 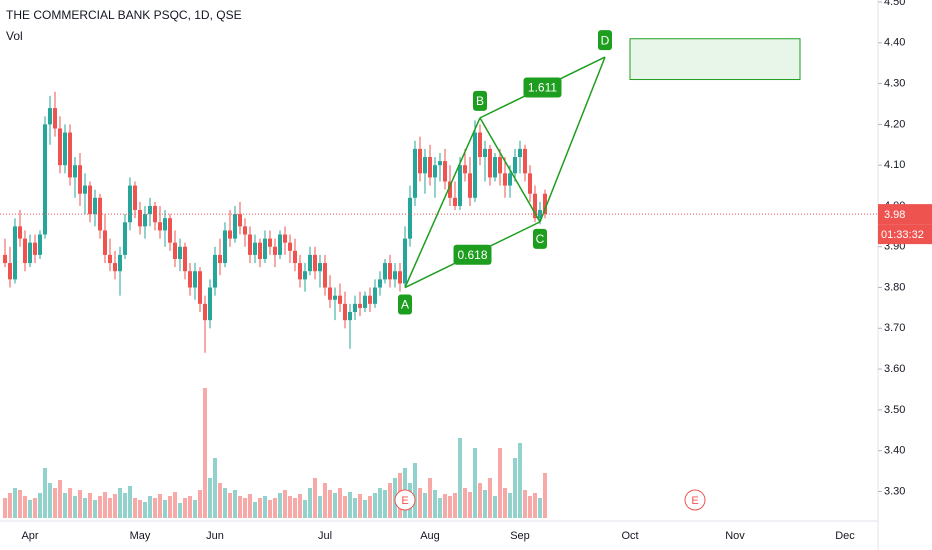 What do you see at coordinates (605, 40) in the screenshot?
I see `point-label: D` at bounding box center [605, 40].